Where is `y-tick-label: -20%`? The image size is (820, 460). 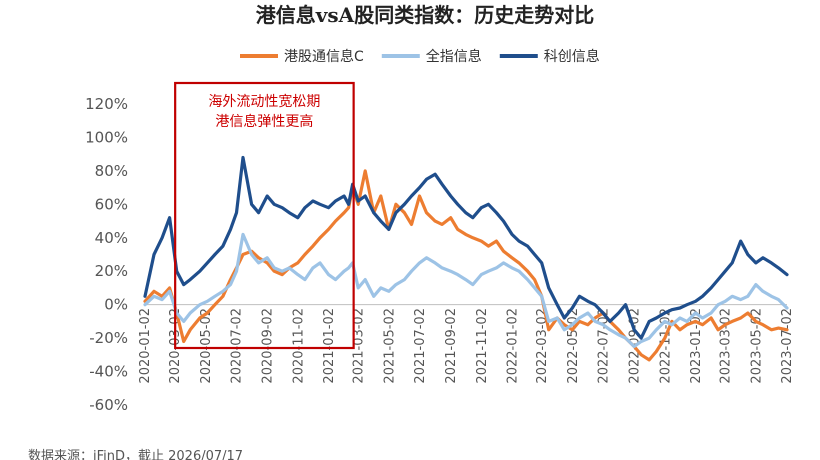 y-tick-label: -20% is located at coordinates (108, 338).